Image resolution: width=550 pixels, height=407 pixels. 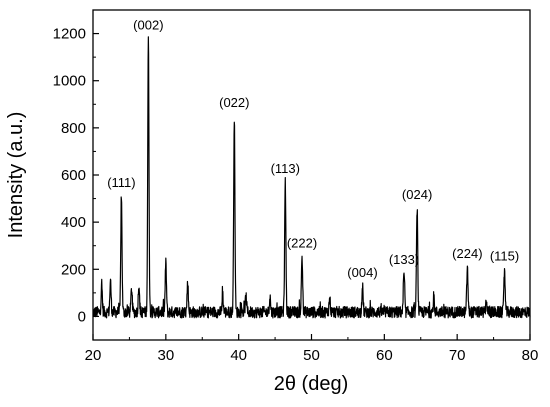 What do you see at coordinates (311, 355) in the screenshot?
I see `x-tick-label: 50` at bounding box center [311, 355].